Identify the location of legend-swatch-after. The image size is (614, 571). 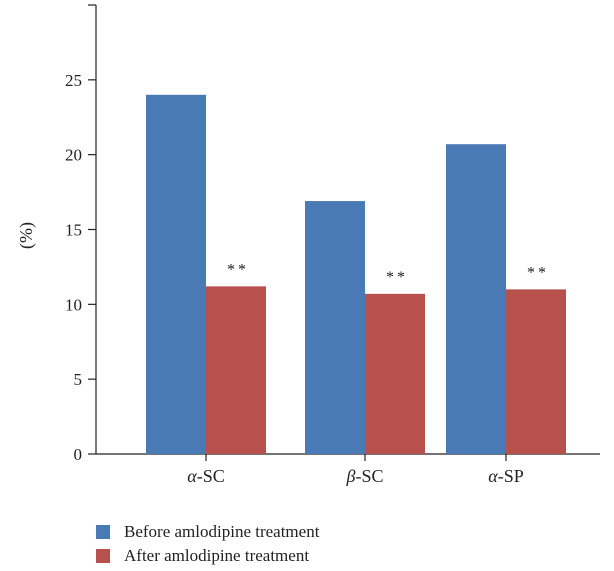
(103, 556).